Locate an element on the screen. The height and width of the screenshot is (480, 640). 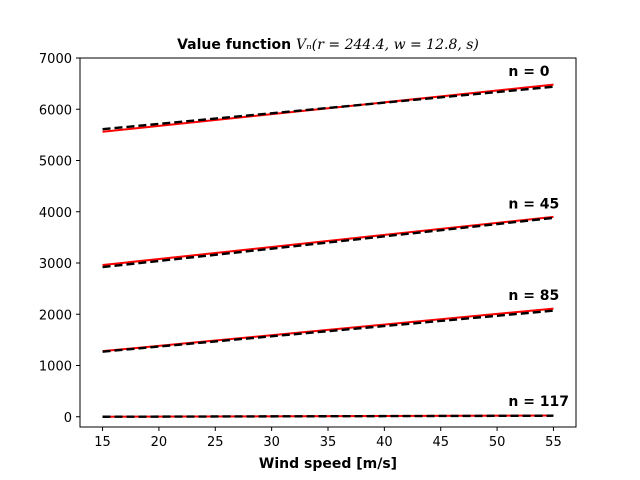
x-tick-label: 15 is located at coordinates (102, 442).